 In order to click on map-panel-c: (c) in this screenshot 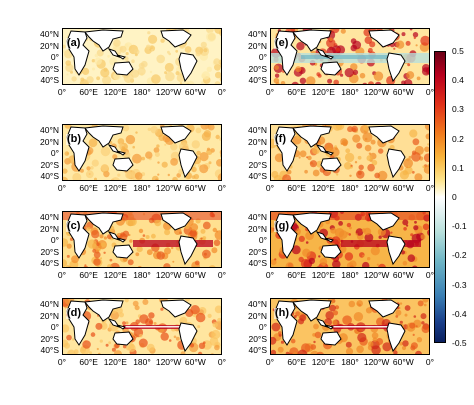, I will do `click(142, 239)`.